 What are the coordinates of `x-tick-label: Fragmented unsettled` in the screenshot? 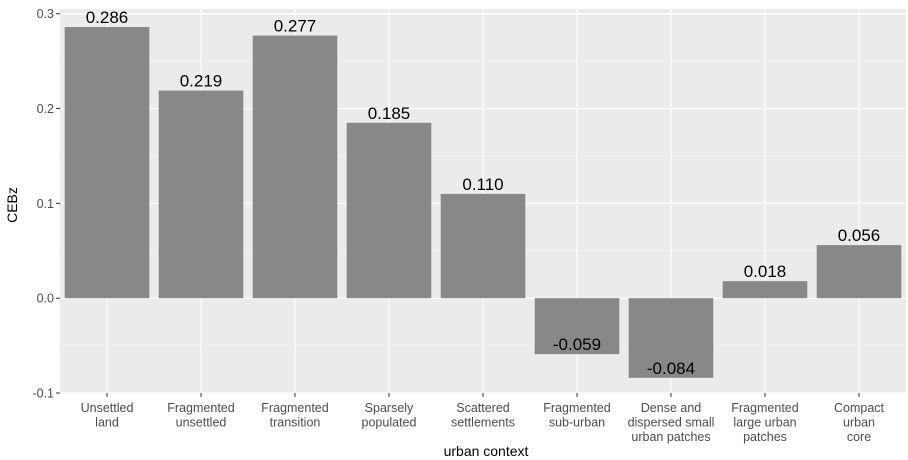 It's located at (200, 415).